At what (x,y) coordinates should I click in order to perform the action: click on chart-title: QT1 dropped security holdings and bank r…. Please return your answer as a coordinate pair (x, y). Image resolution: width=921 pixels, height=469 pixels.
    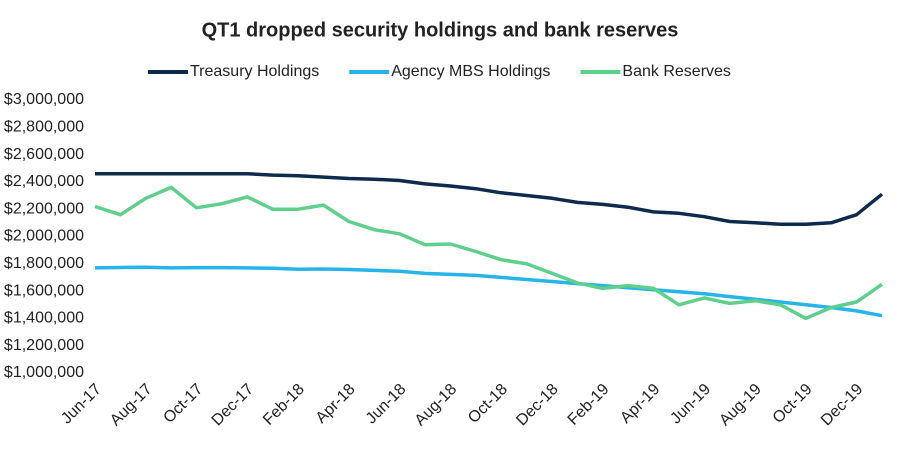
    Looking at the image, I should click on (440, 30).